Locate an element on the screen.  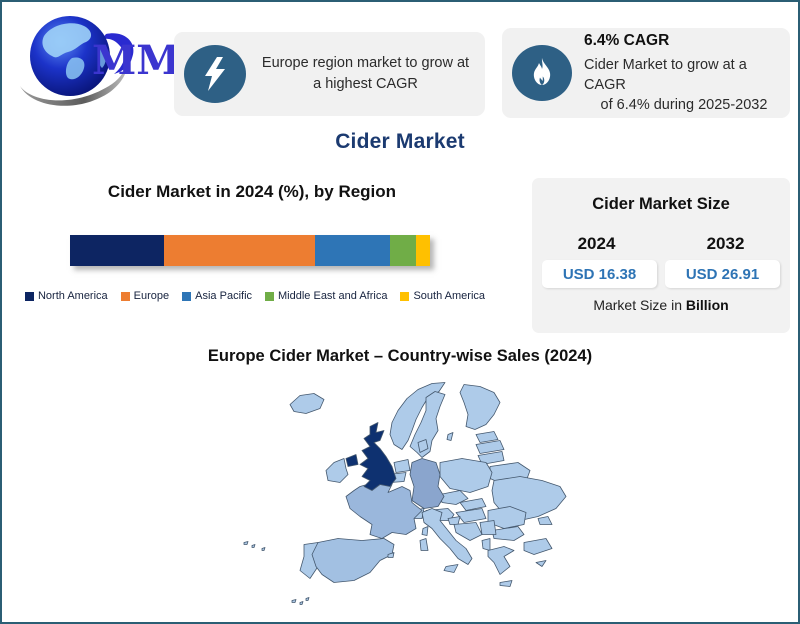
legend-label: South America is located at coordinates (449, 296).